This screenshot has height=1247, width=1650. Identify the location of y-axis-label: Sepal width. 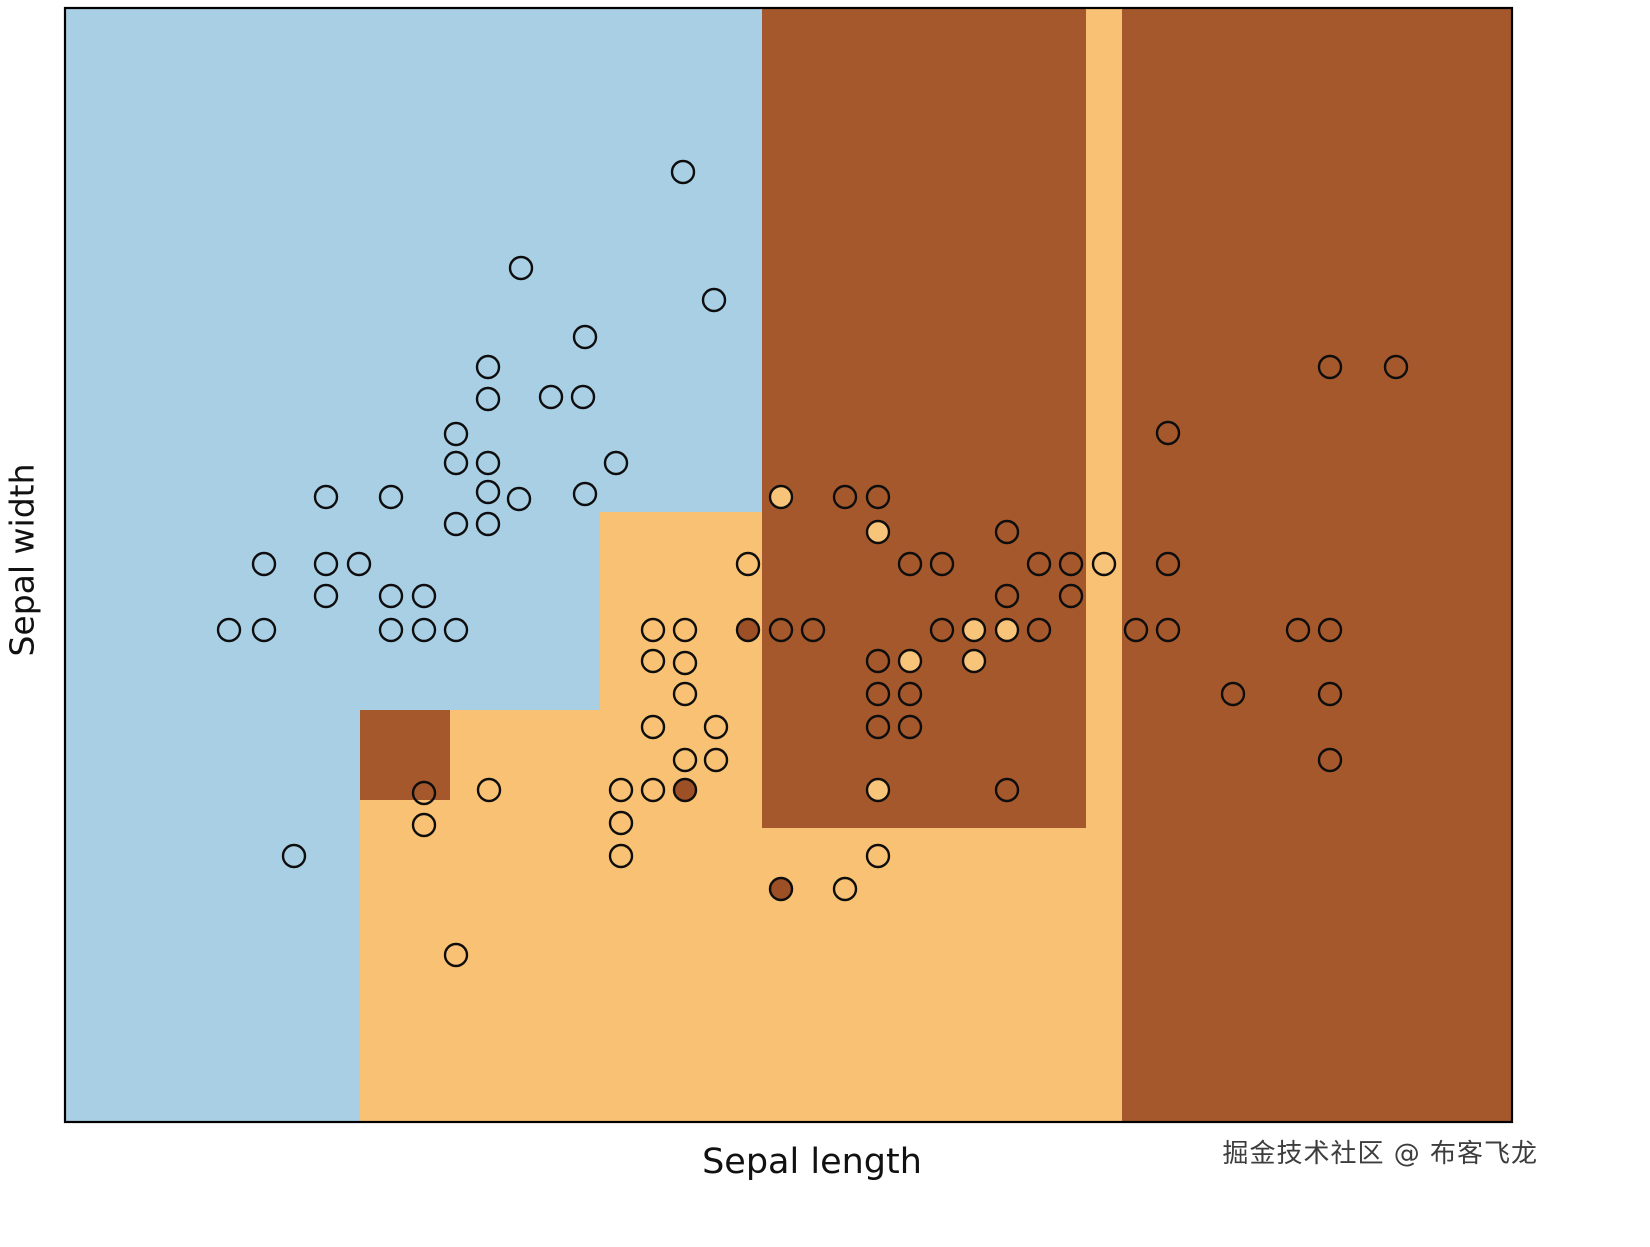
(22, 560).